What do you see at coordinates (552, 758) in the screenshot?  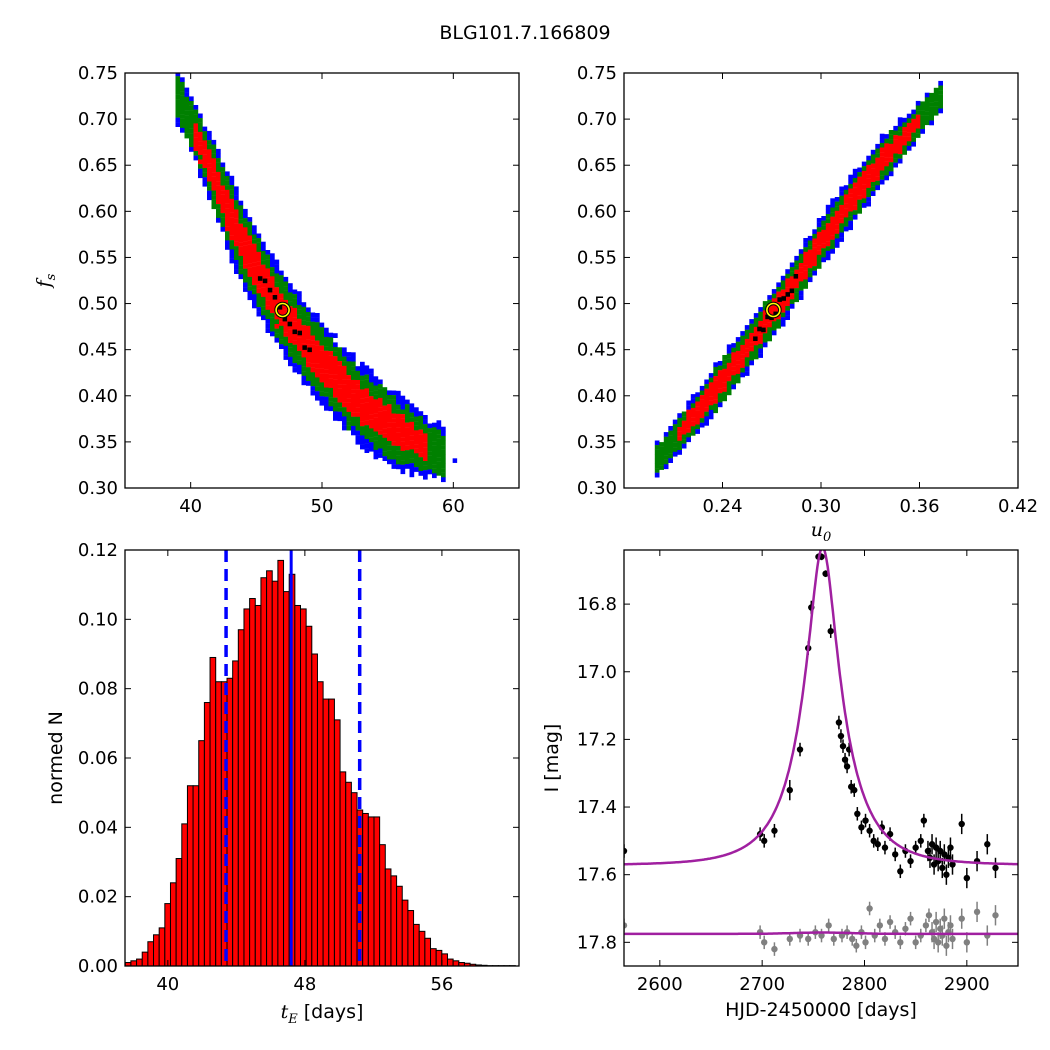 I see `y-axis-label: I [mag]` at bounding box center [552, 758].